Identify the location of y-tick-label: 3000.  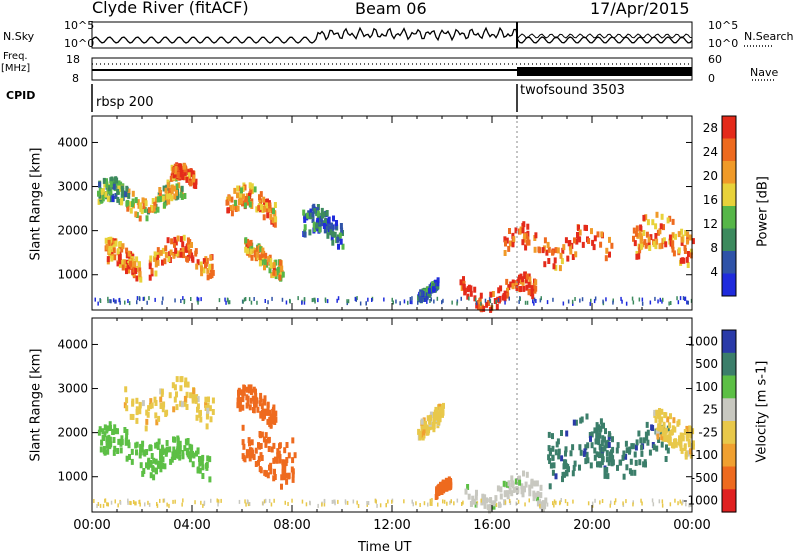
(72, 389).